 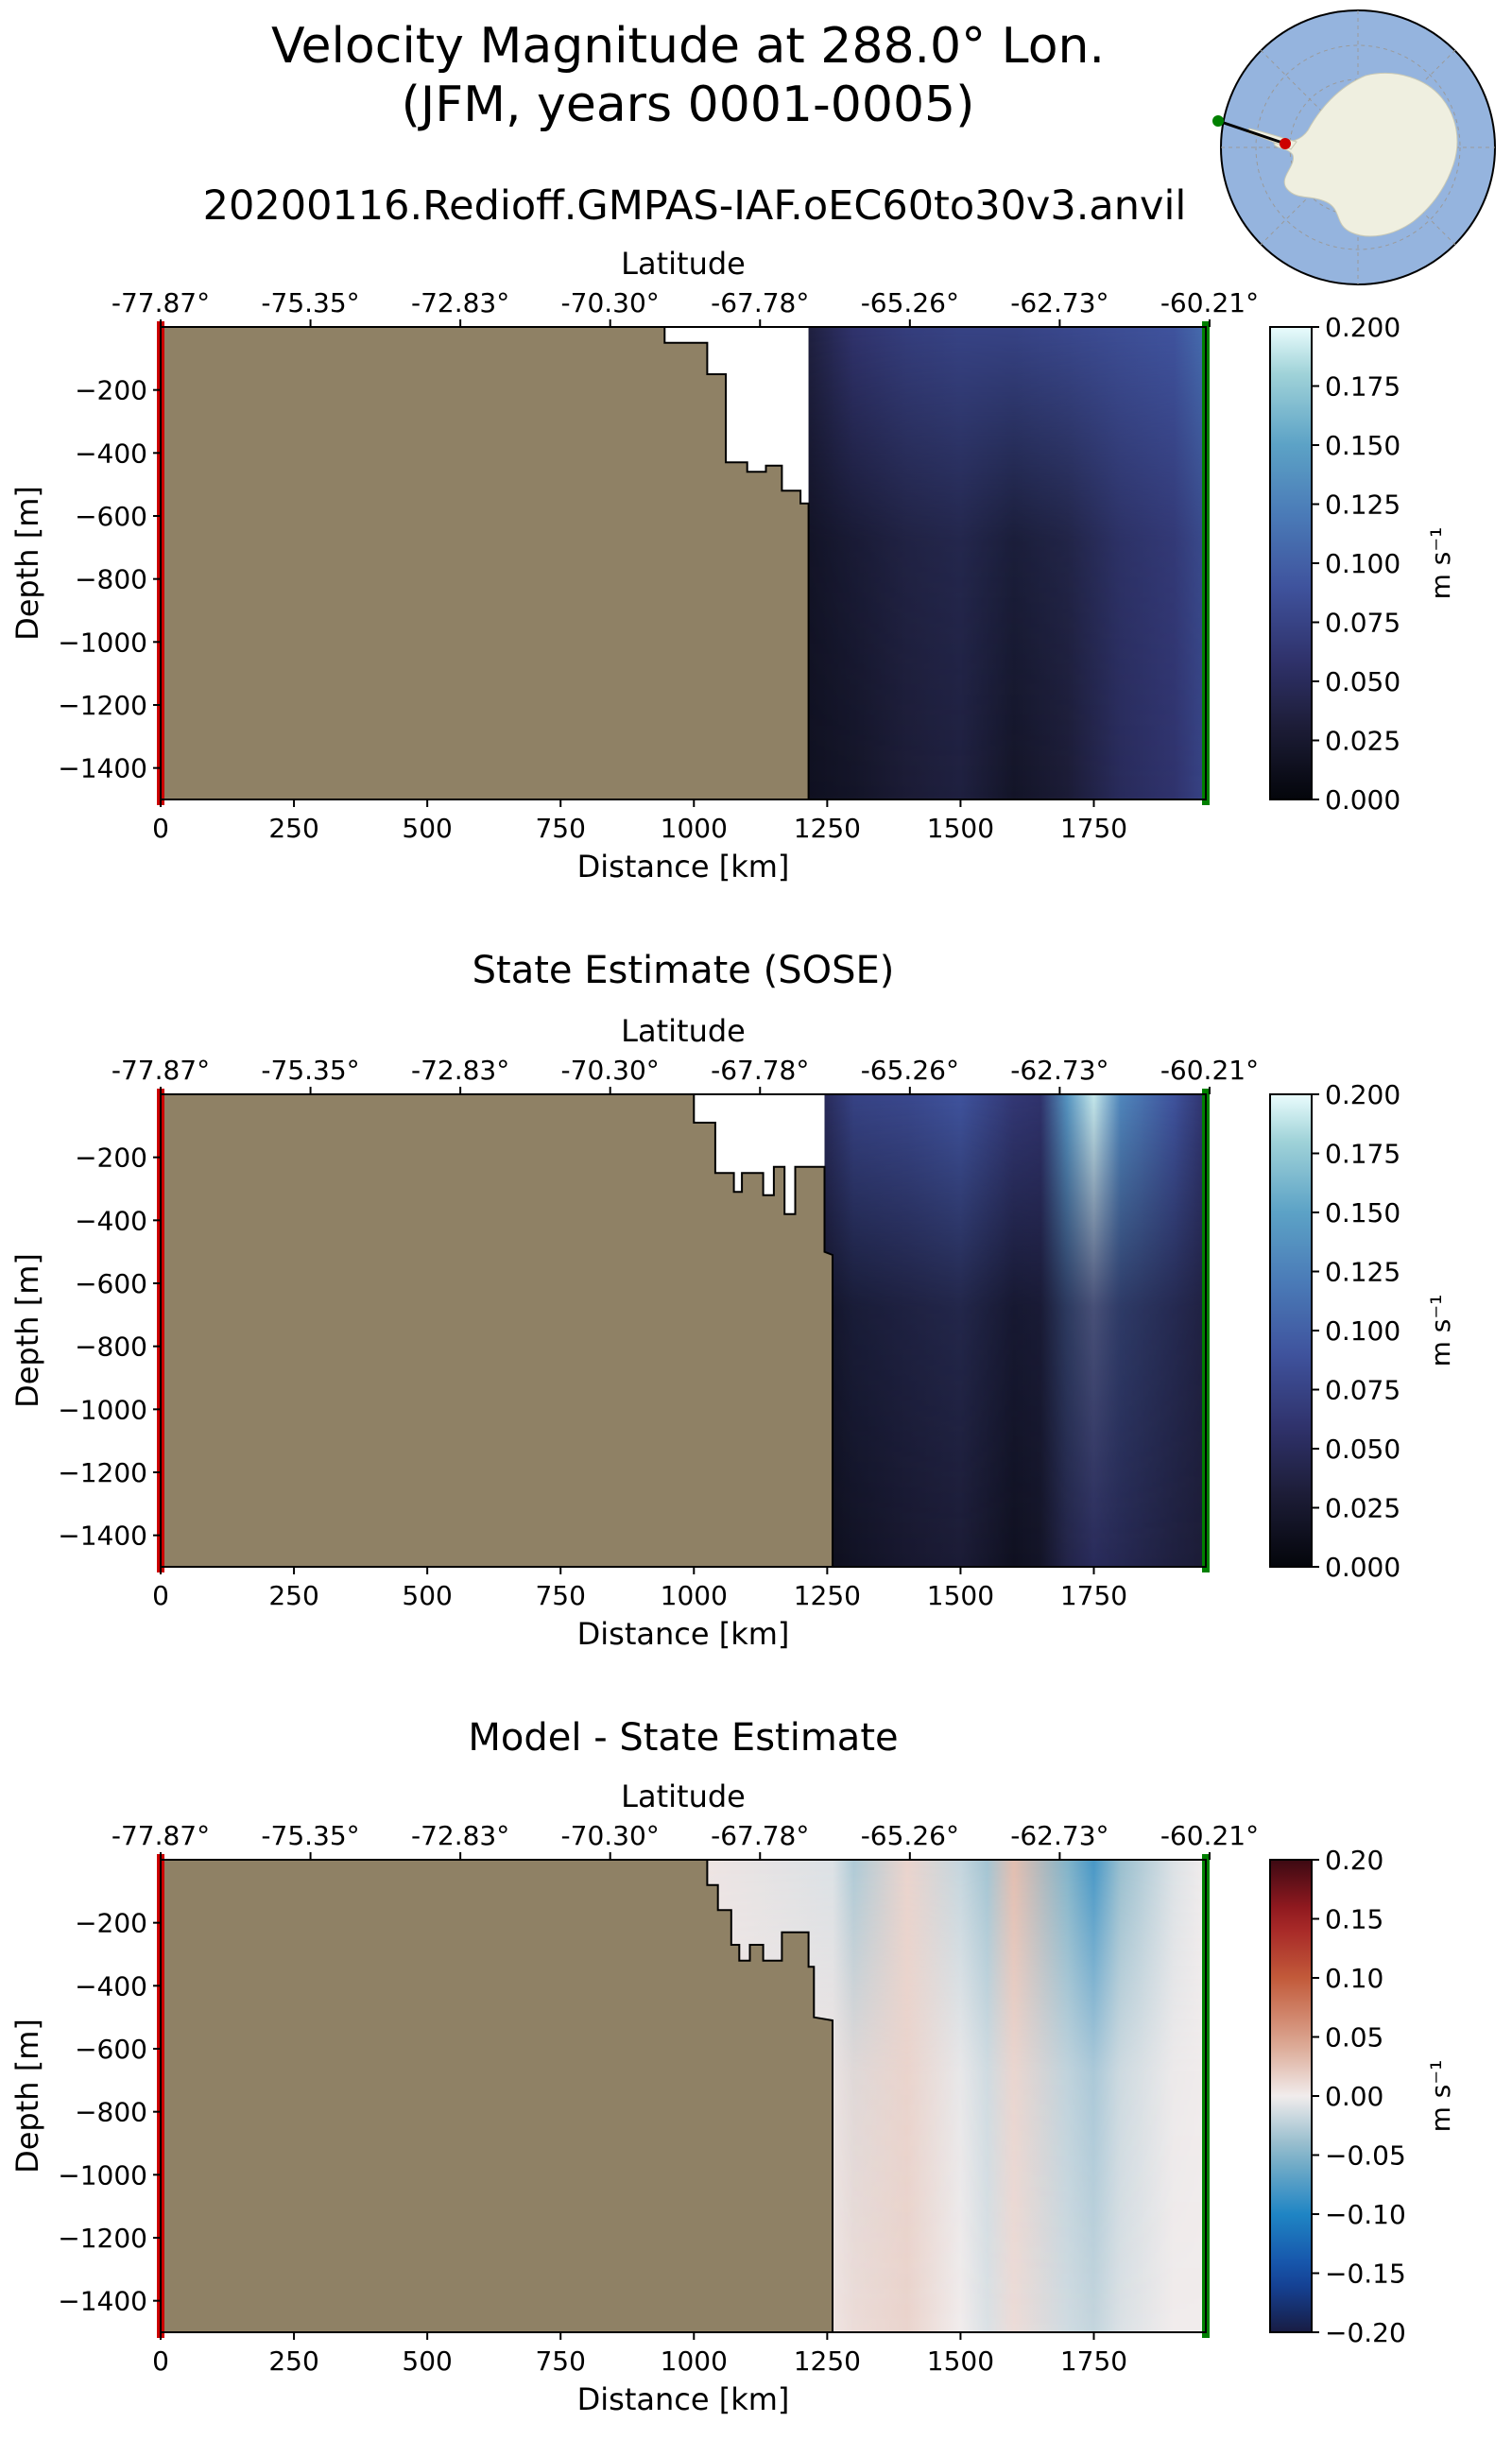 What do you see at coordinates (1015, 1330) in the screenshot?
I see `field-surface` at bounding box center [1015, 1330].